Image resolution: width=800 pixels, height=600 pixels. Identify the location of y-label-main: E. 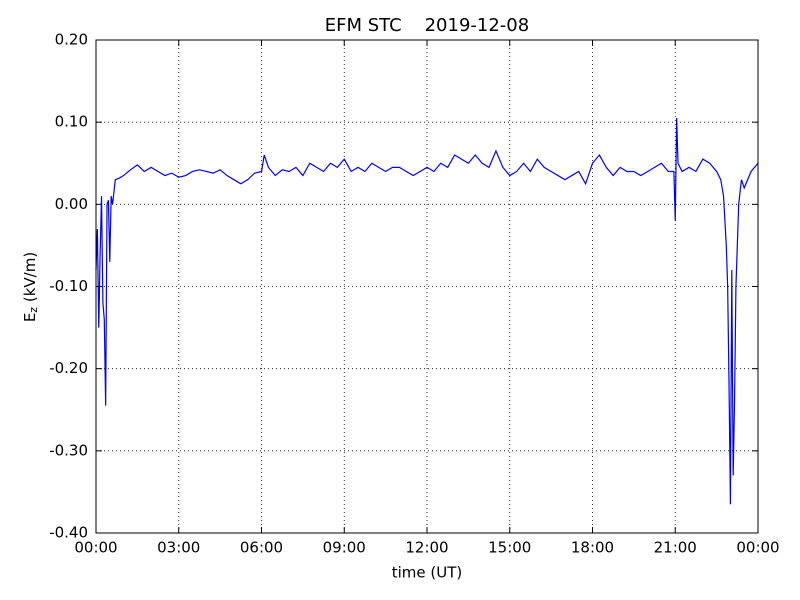
(30, 317).